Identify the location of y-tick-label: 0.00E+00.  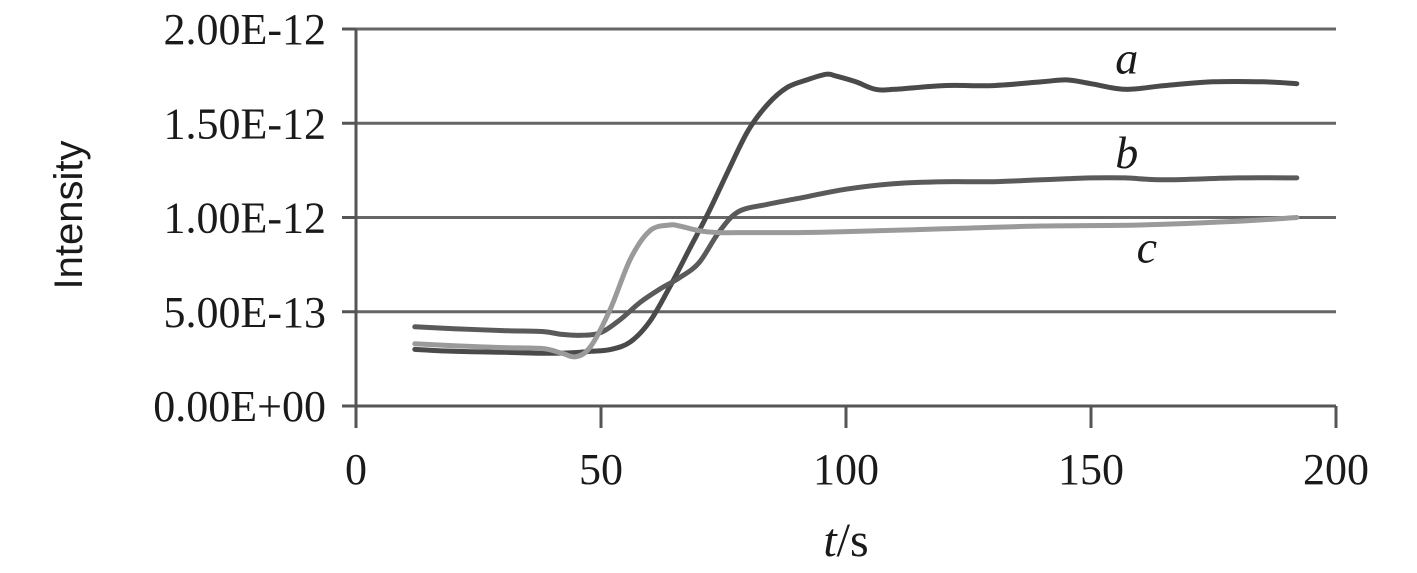
(239, 406).